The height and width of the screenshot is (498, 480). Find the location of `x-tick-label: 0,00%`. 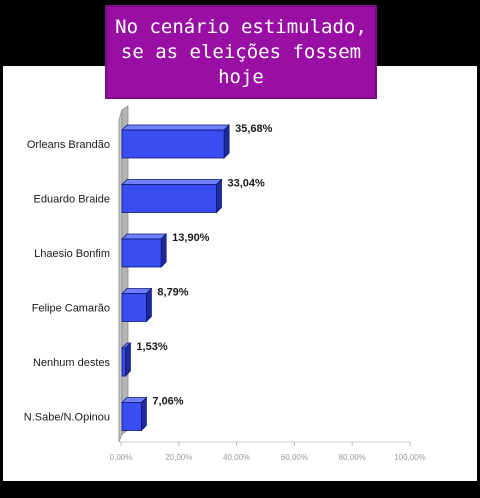

x-tick-label: 0,00% is located at coordinates (121, 457).